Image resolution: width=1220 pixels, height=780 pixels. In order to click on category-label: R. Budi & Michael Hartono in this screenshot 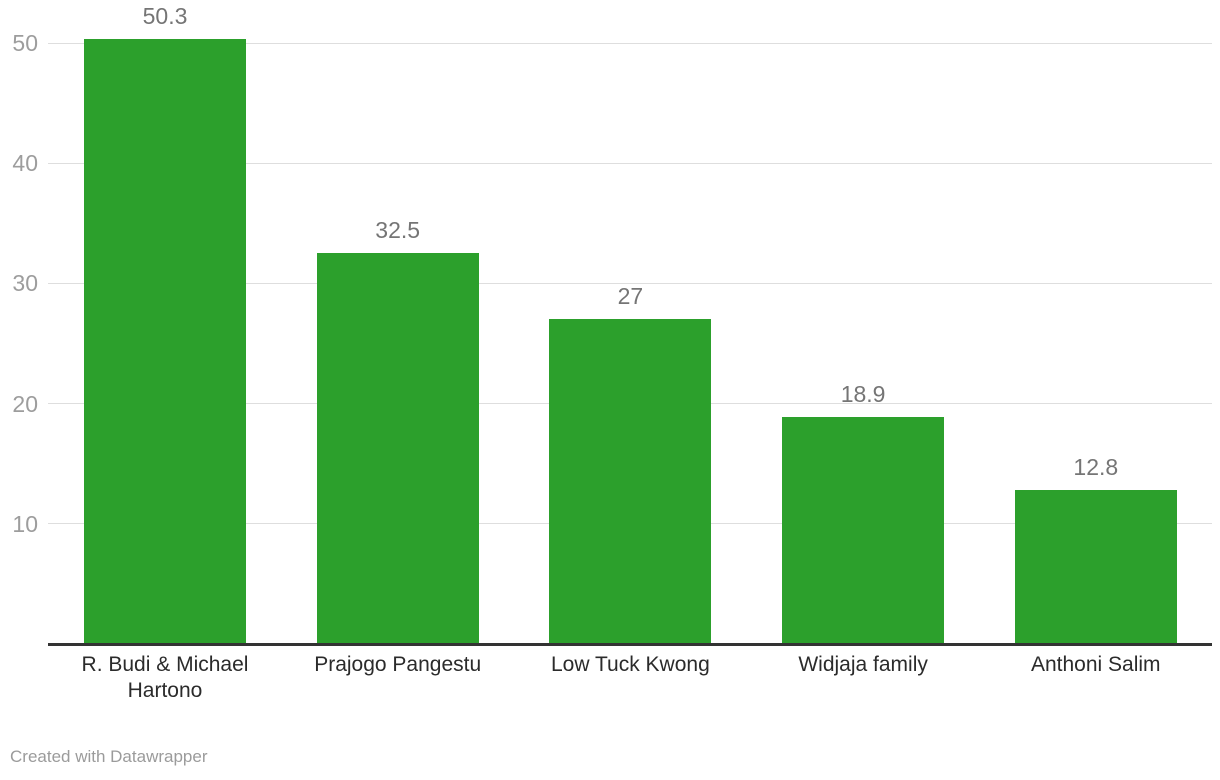, I will do `click(165, 677)`.